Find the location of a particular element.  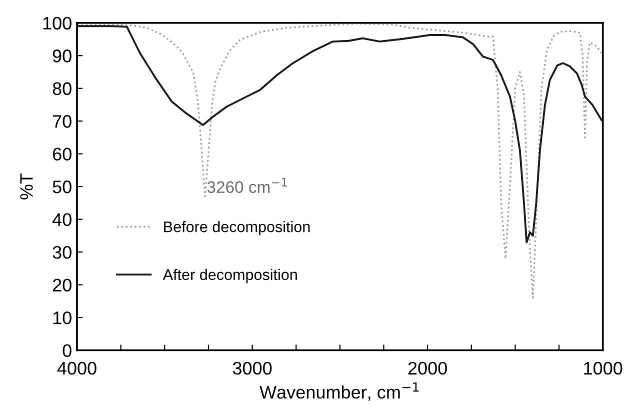

y-tick-label: 90 is located at coordinates (62, 56).